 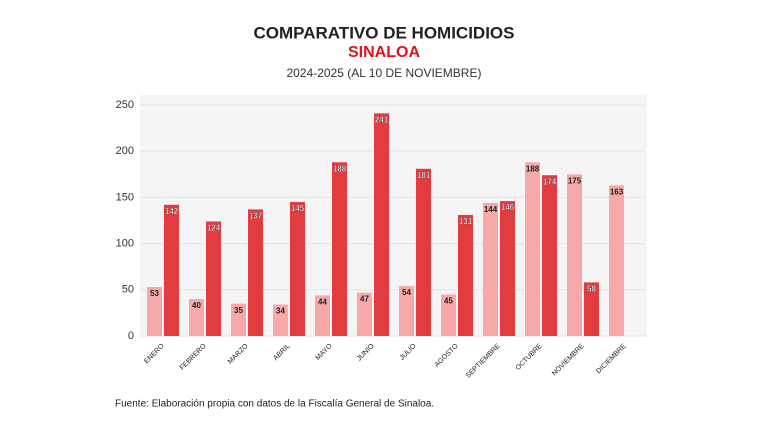 What do you see at coordinates (238, 310) in the screenshot?
I see `value-label: 35` at bounding box center [238, 310].